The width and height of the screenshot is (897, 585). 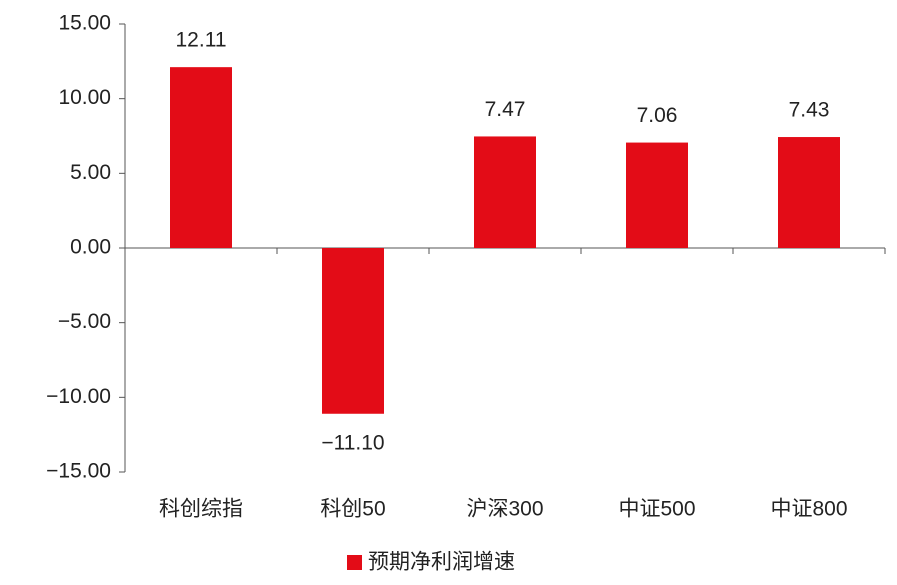 What do you see at coordinates (504, 509) in the screenshot?
I see `x-tick-label: 沪深300` at bounding box center [504, 509].